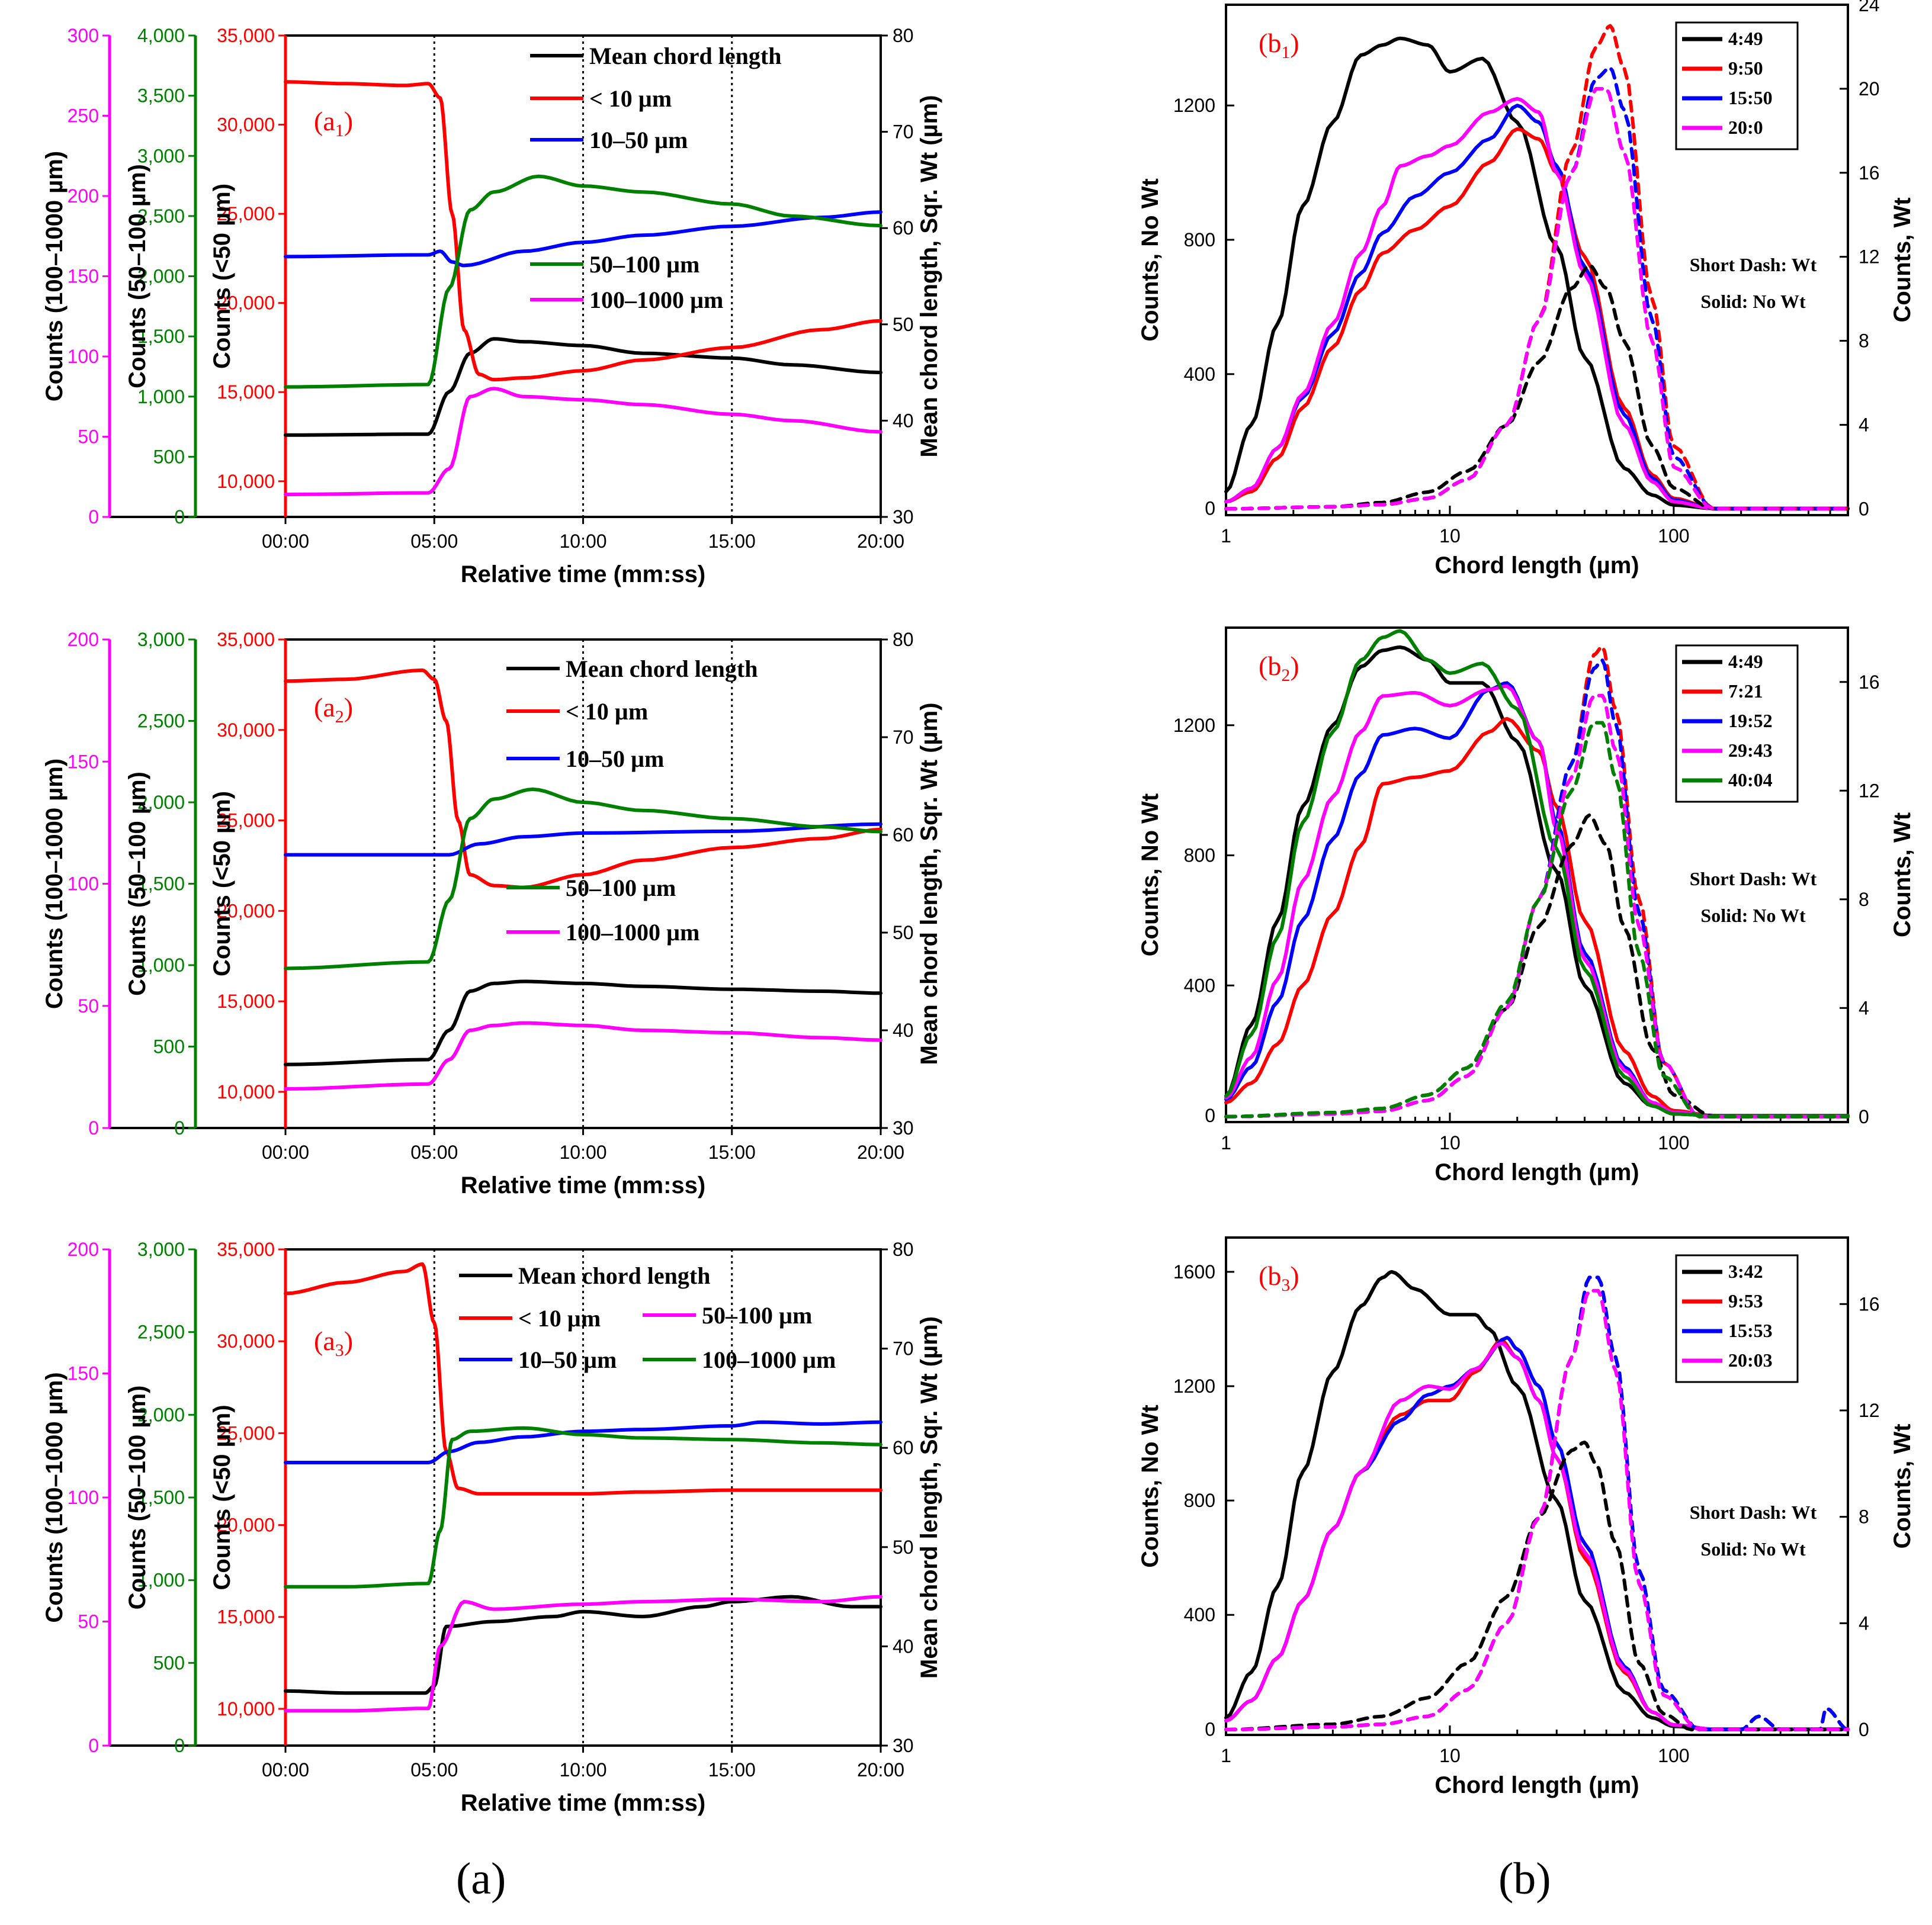  I want to click on y-right-tick-label: 0, so click(1864, 1729).